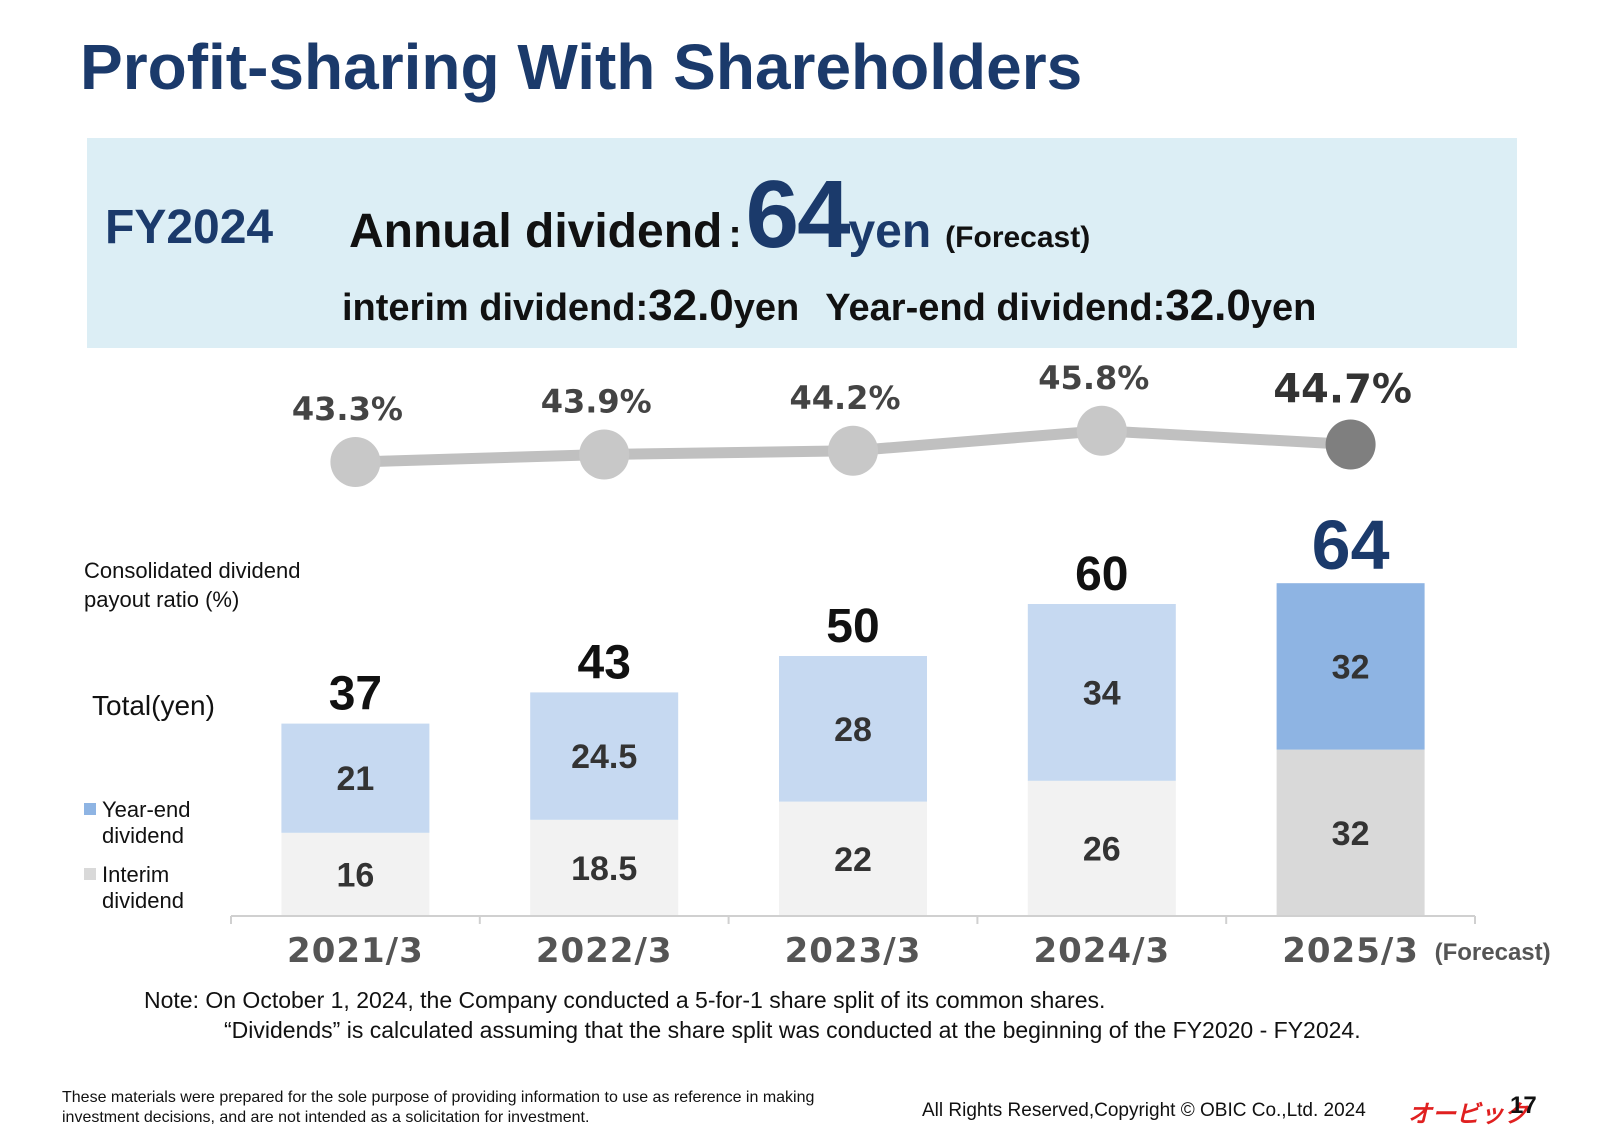 This screenshot has width=1600, height=1131. Describe the element at coordinates (890, 231) in the screenshot. I see `annual-dividend-unit: yen` at that location.